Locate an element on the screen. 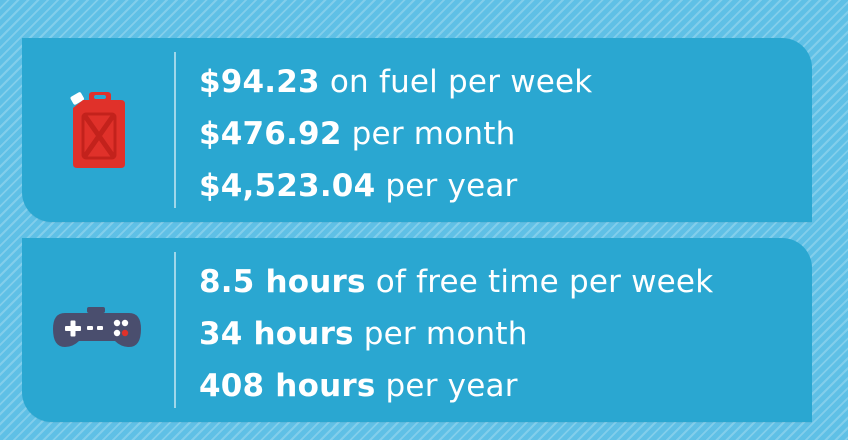 This screenshot has width=848, height=440. fuel-weekly-text: on fuel per week is located at coordinates (456, 82).